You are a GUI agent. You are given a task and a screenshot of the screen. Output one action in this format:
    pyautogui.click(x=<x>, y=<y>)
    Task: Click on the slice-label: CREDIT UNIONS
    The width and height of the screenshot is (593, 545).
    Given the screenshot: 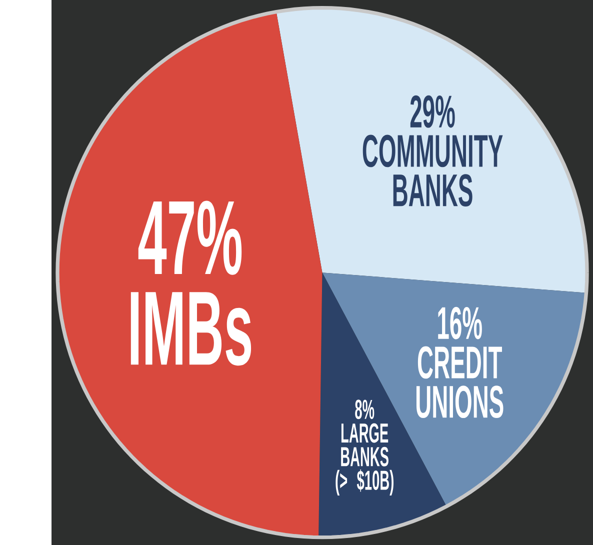 What is the action you would take?
    pyautogui.click(x=460, y=382)
    